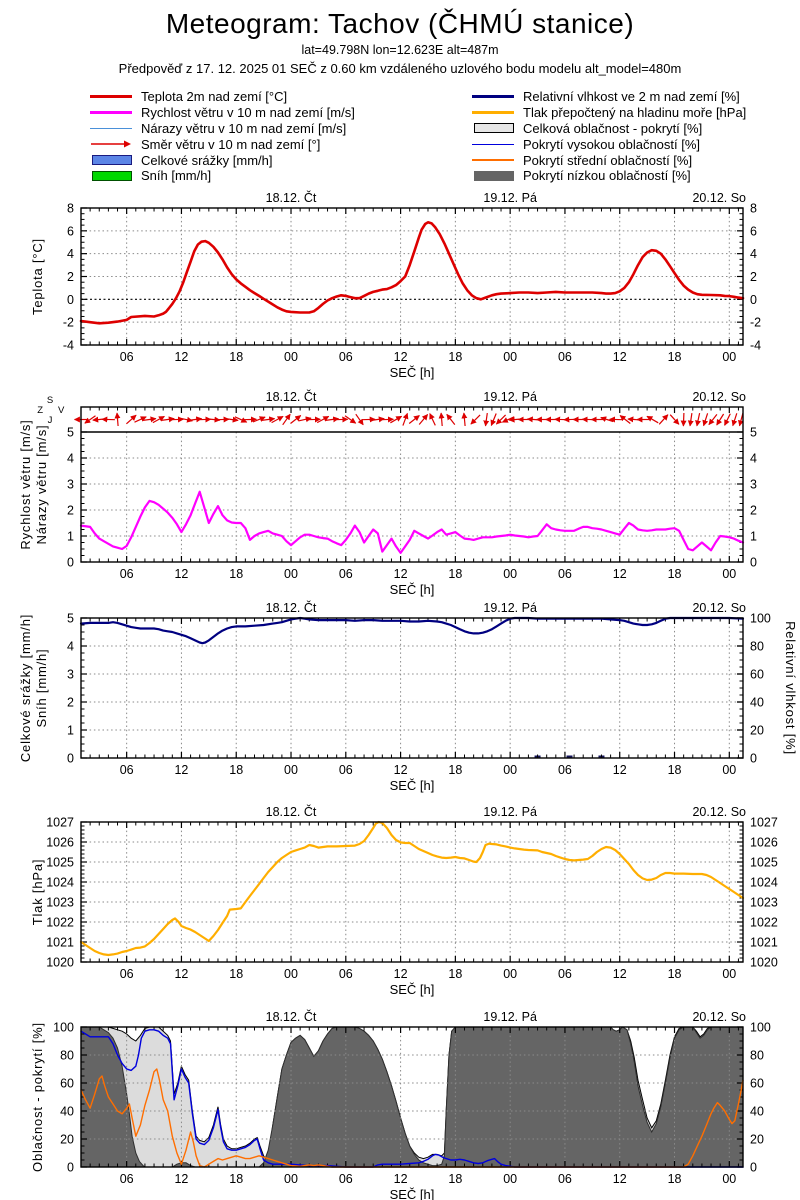 The height and width of the screenshot is (1200, 800). I want to click on legend-item: Nárazy větru v 10 m nad zemí [m/s], so click(220, 129).